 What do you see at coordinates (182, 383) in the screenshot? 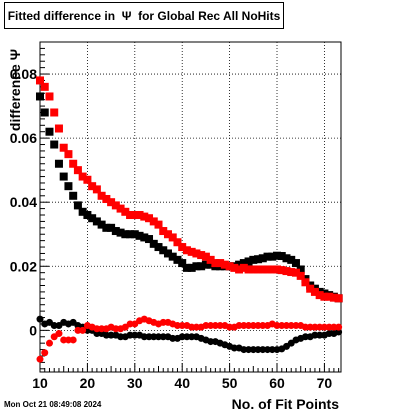
I see `x-tick-label: 40` at bounding box center [182, 383].